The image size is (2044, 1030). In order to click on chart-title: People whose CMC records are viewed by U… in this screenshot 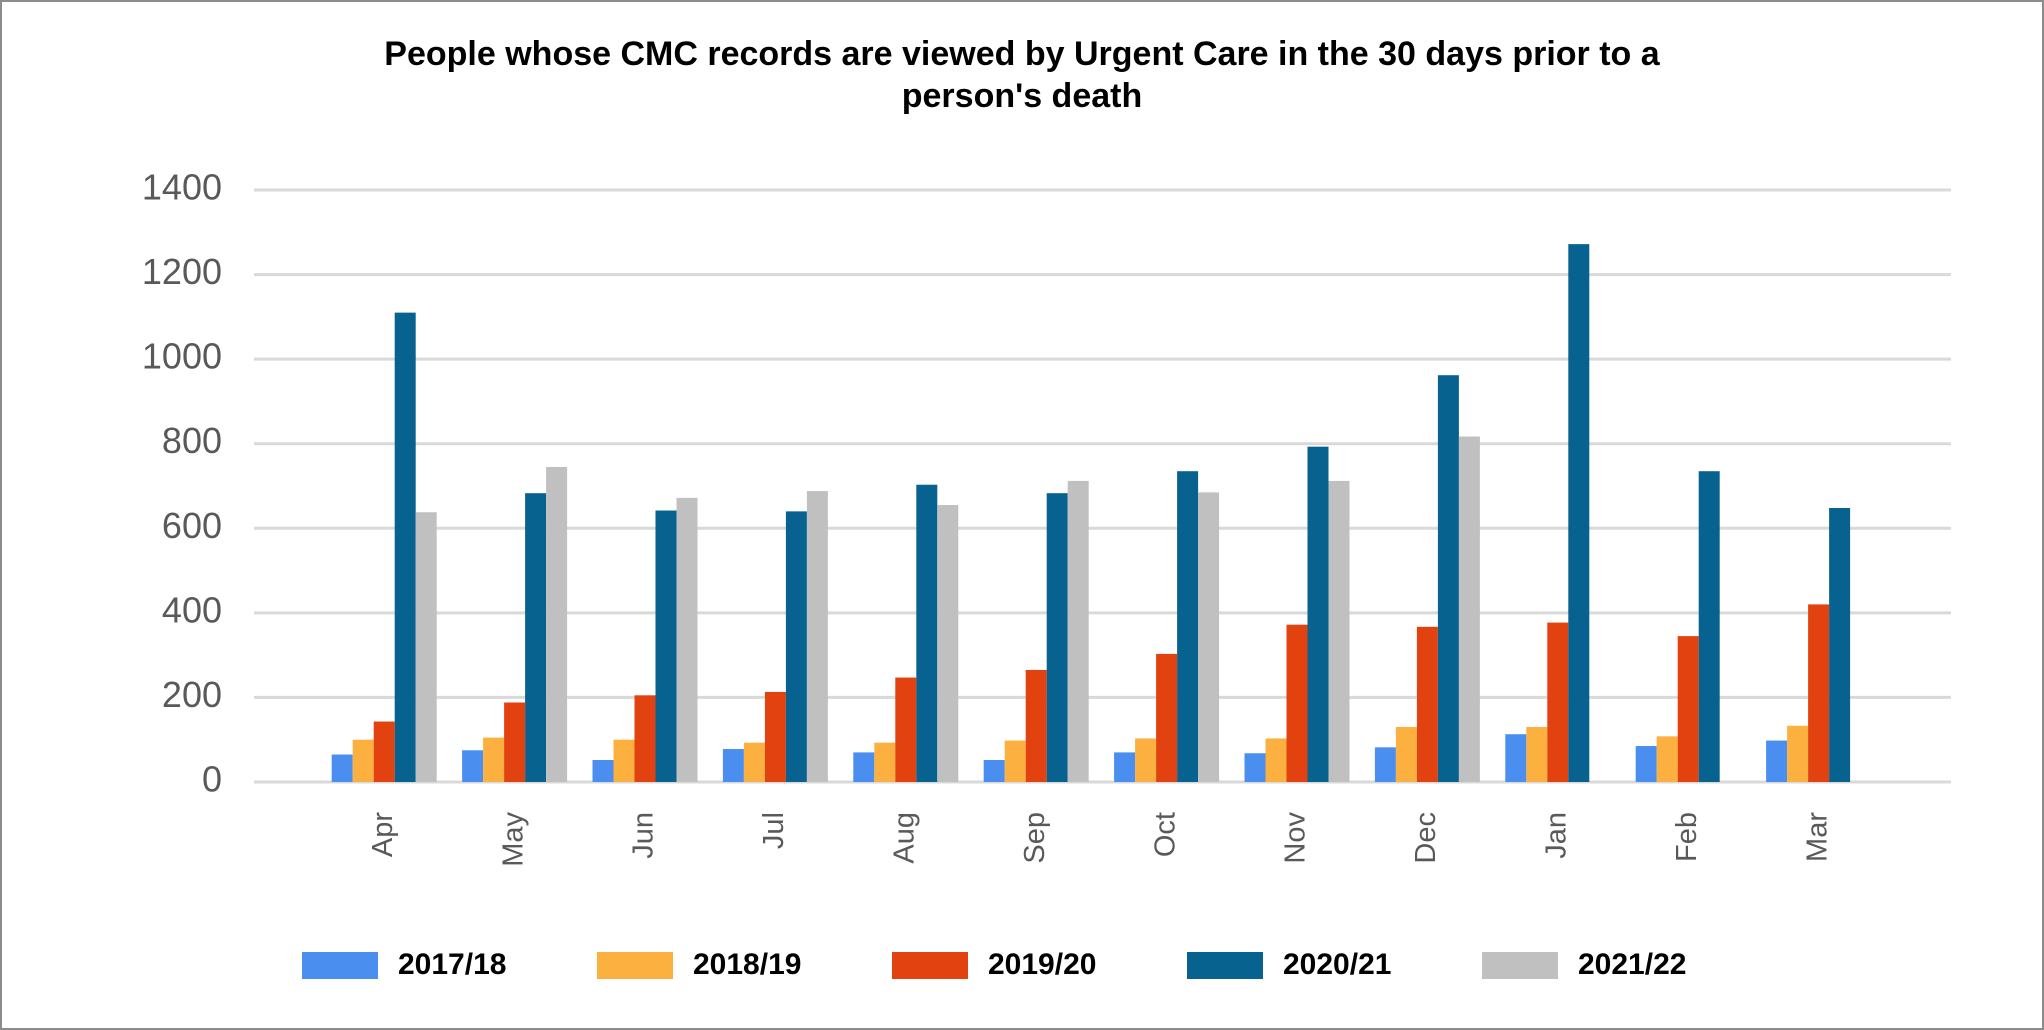, I will do `click(1022, 75)`.